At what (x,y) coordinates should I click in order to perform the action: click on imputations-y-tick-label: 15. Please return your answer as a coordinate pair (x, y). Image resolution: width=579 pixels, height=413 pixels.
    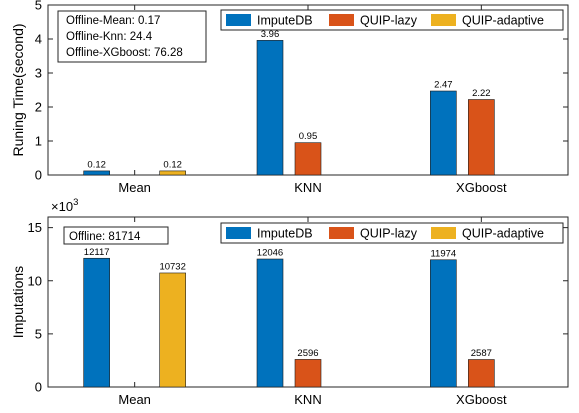
    Looking at the image, I should click on (35, 227).